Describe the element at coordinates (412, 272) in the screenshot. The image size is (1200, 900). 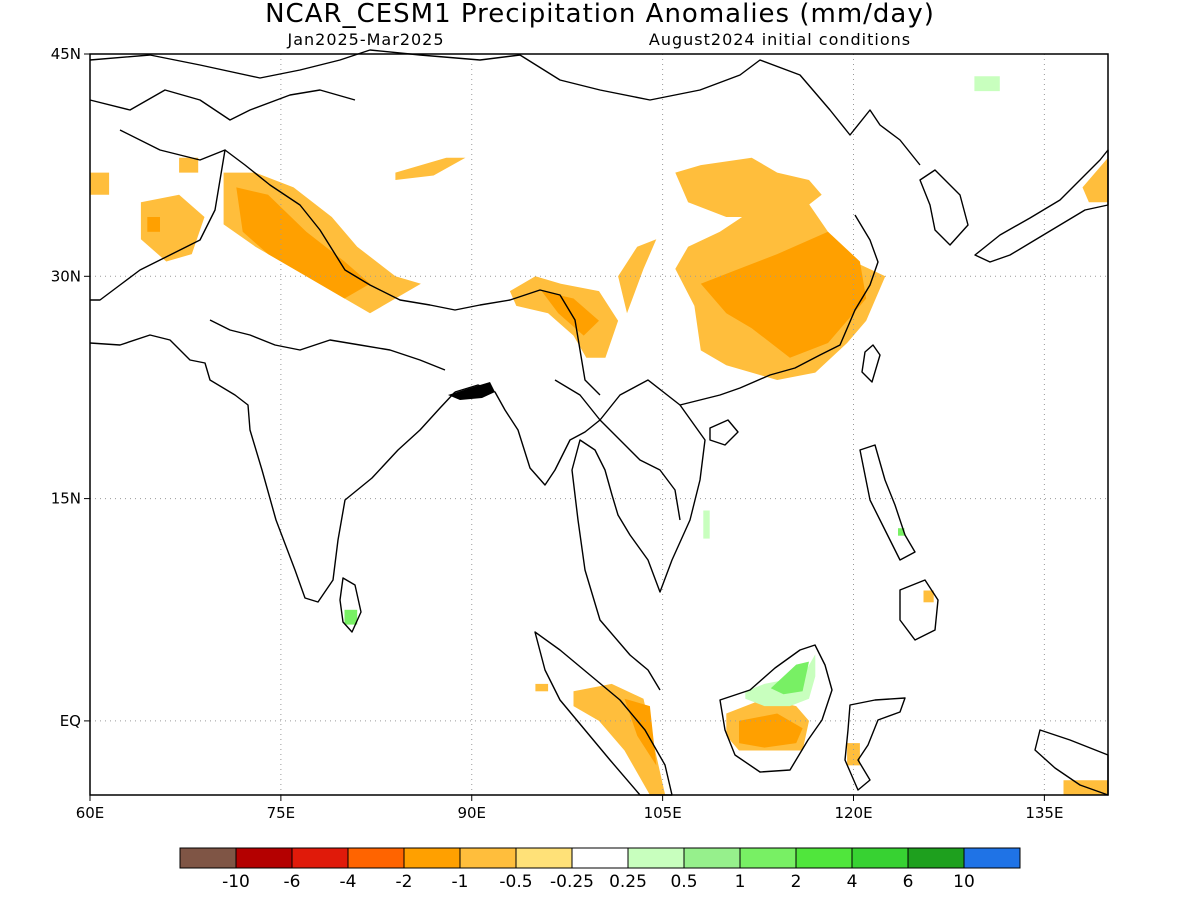
I see `himalaya-border` at that location.